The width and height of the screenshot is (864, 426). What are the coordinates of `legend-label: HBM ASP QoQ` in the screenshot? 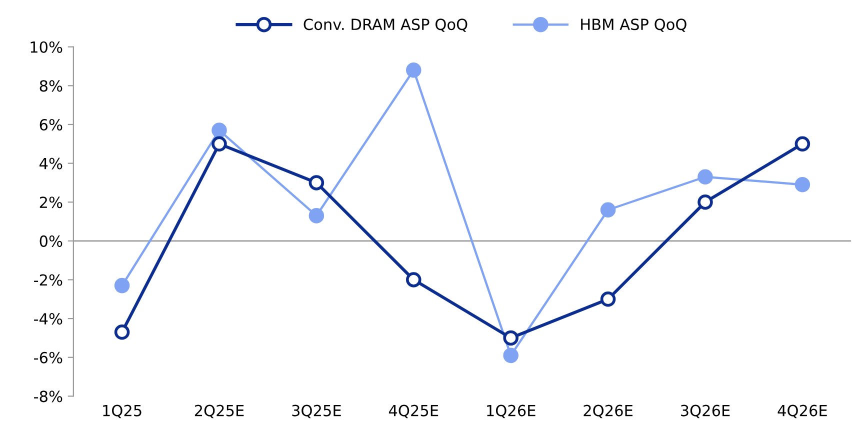 It's located at (633, 25).